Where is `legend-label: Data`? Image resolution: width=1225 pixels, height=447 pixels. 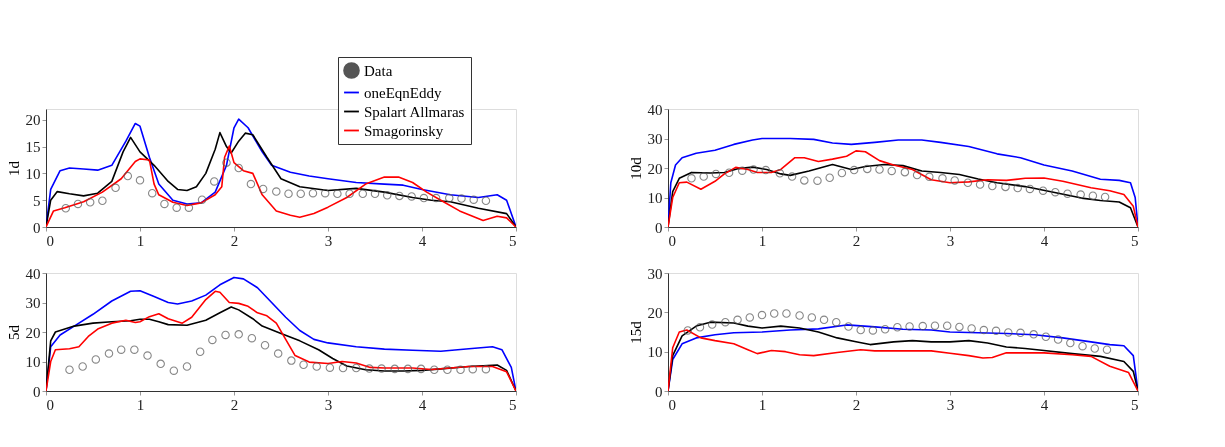 legend-label: Data is located at coordinates (378, 70).